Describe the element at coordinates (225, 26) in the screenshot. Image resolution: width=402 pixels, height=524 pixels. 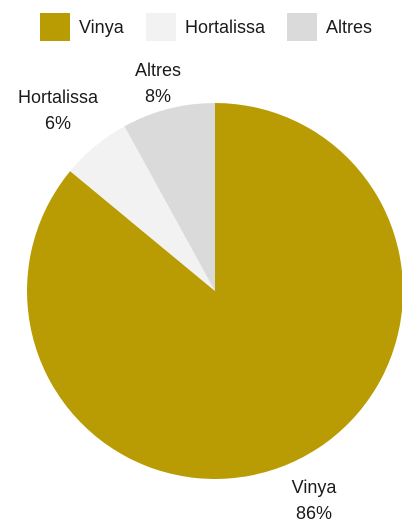
I see `legend-label-hortalissa: Hortalissa` at that location.